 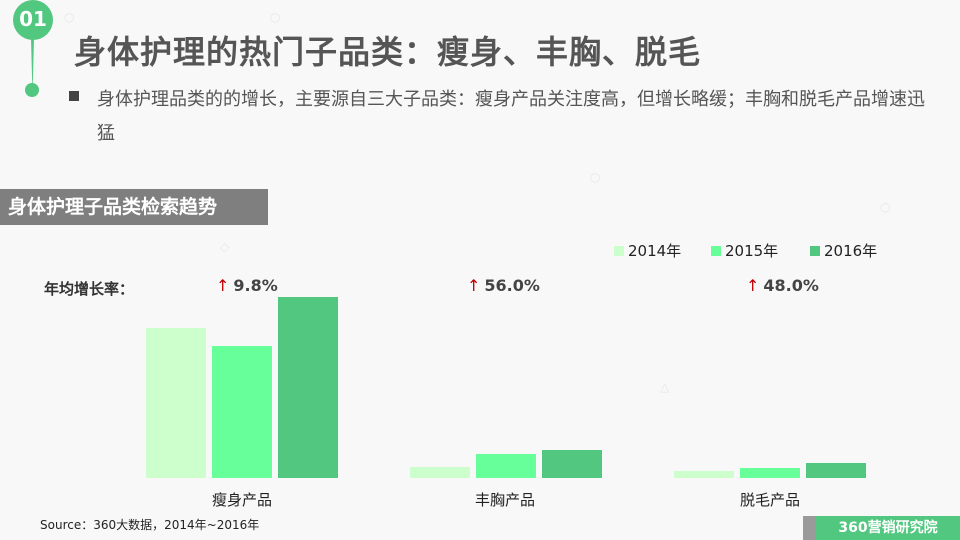 I want to click on page-title: 身体护理的热门子品类：瘦身、丰胸、脱毛, so click(x=388, y=52).